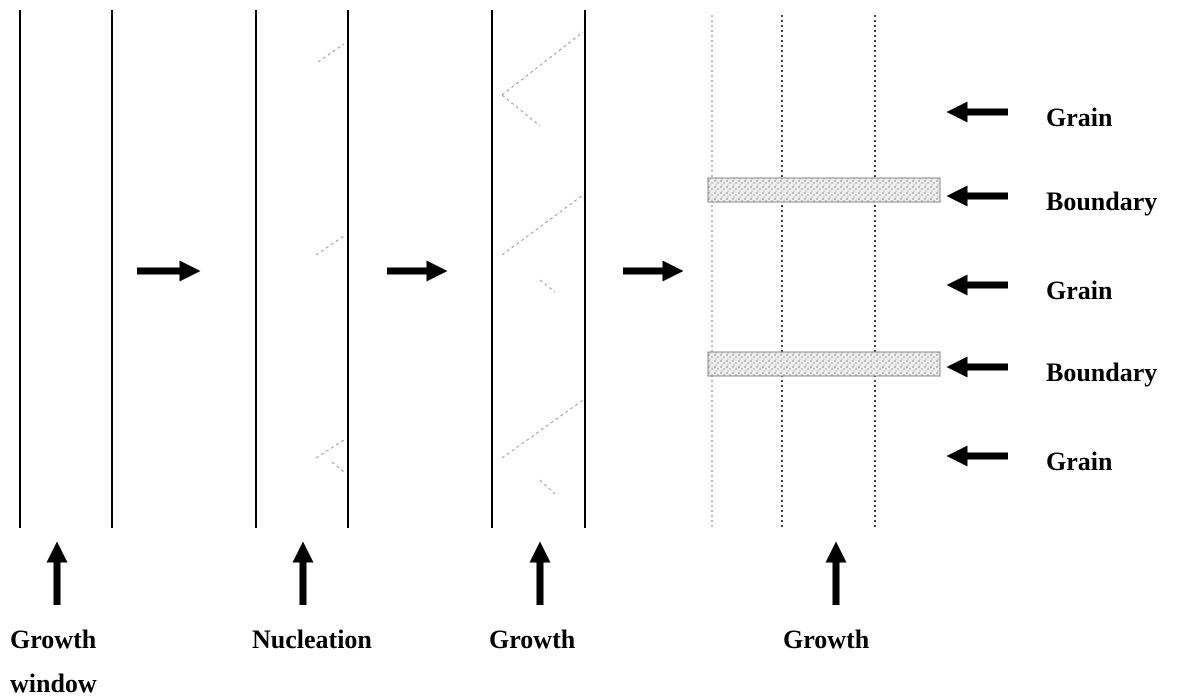  What do you see at coordinates (793, 271) in the screenshot?
I see `grain-walls` at bounding box center [793, 271].